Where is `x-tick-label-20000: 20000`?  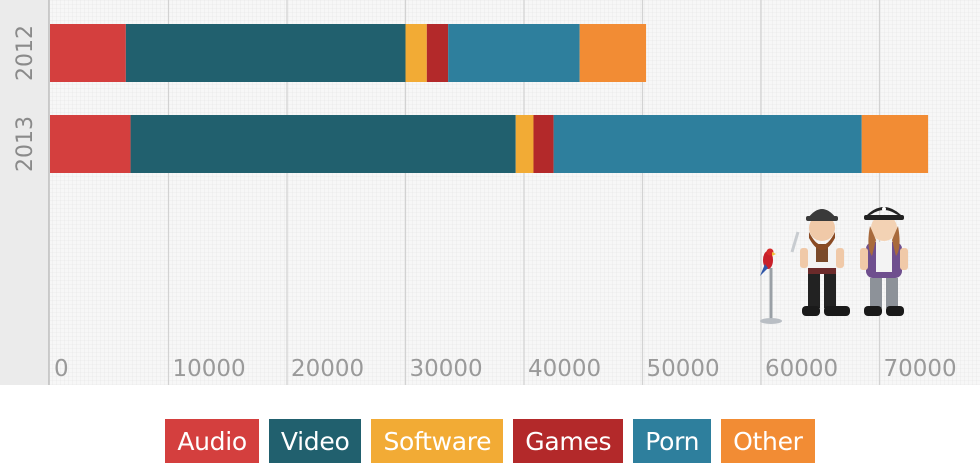 x-tick-label-20000: 20000 is located at coordinates (327, 369).